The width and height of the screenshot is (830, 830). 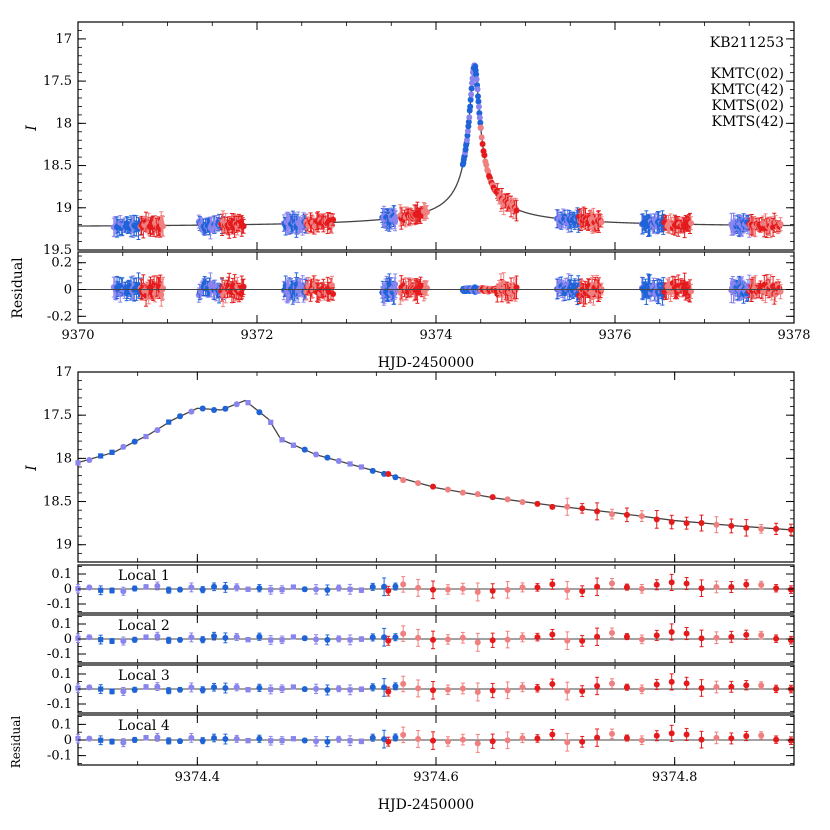 I want to click on top-y-tick-label: 18, so click(x=63, y=123).